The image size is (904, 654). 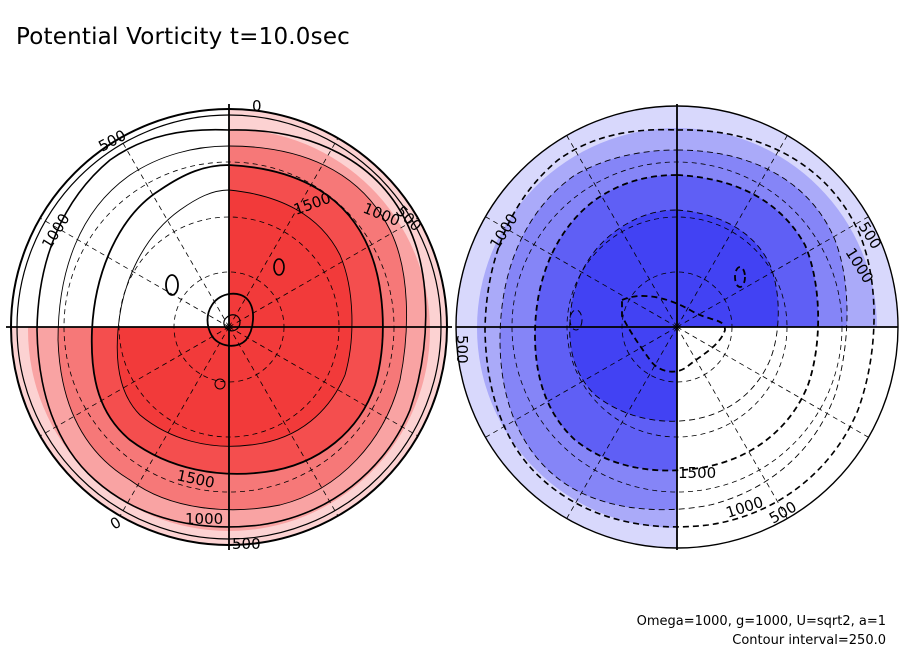 What do you see at coordinates (809, 640) in the screenshot?
I see `contour-interval-text: Contour interval=250.0` at bounding box center [809, 640].